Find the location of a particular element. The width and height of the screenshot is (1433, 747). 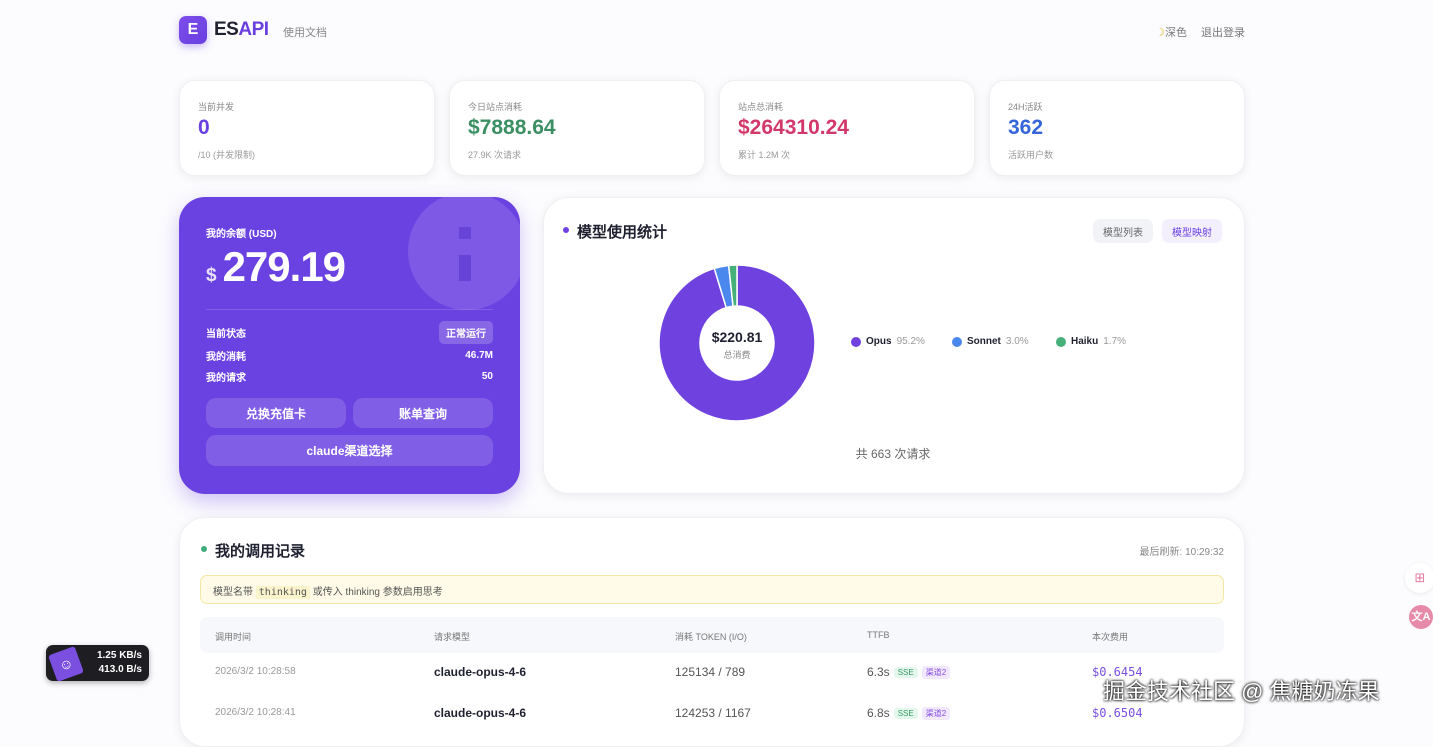

stat-value: $264310.24 is located at coordinates (793, 127).